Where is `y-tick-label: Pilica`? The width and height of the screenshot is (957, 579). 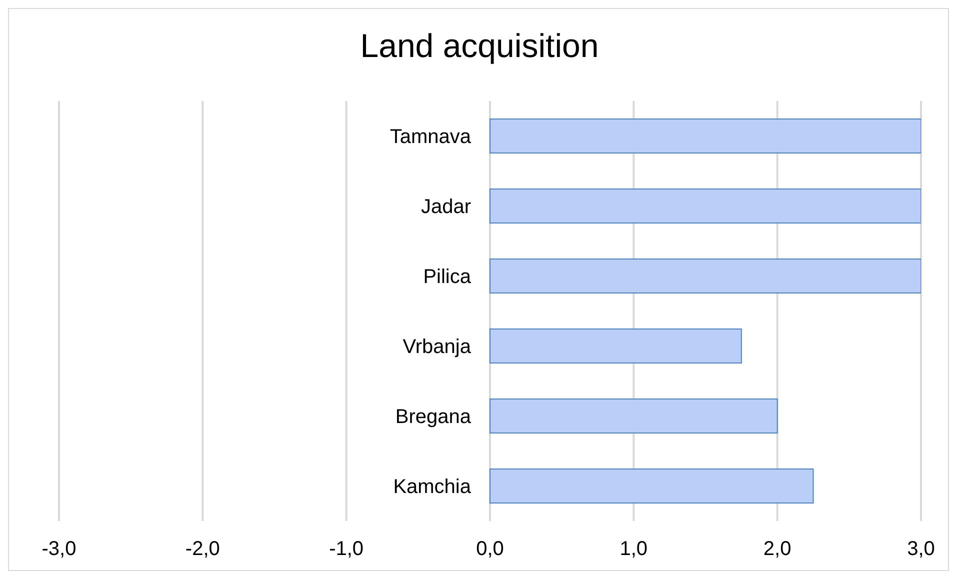 y-tick-label: Pilica is located at coordinates (447, 277).